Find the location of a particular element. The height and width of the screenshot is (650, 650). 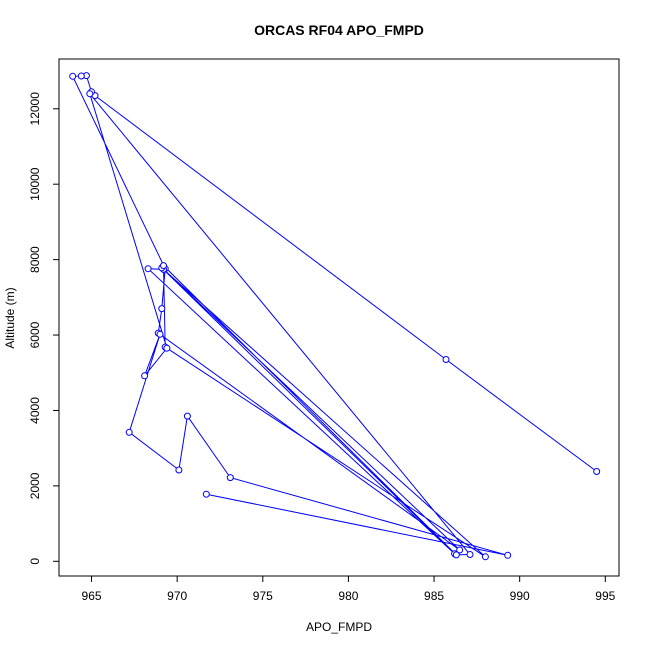

y-tick-label: 8000 is located at coordinates (35, 259).